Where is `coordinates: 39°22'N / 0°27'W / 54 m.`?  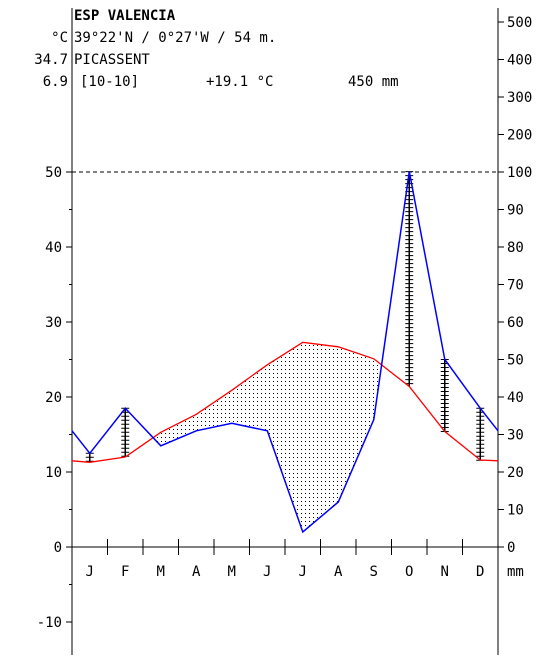 coordinates: 39°22'N / 0°27'W / 54 m. is located at coordinates (175, 38).